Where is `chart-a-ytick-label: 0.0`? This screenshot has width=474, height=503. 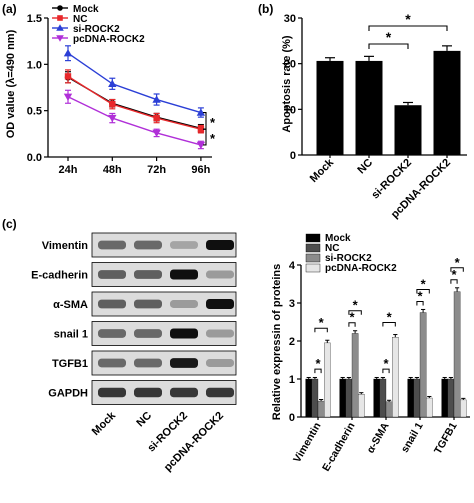 chart-a-ytick-label: 0.0 is located at coordinates (34, 158).